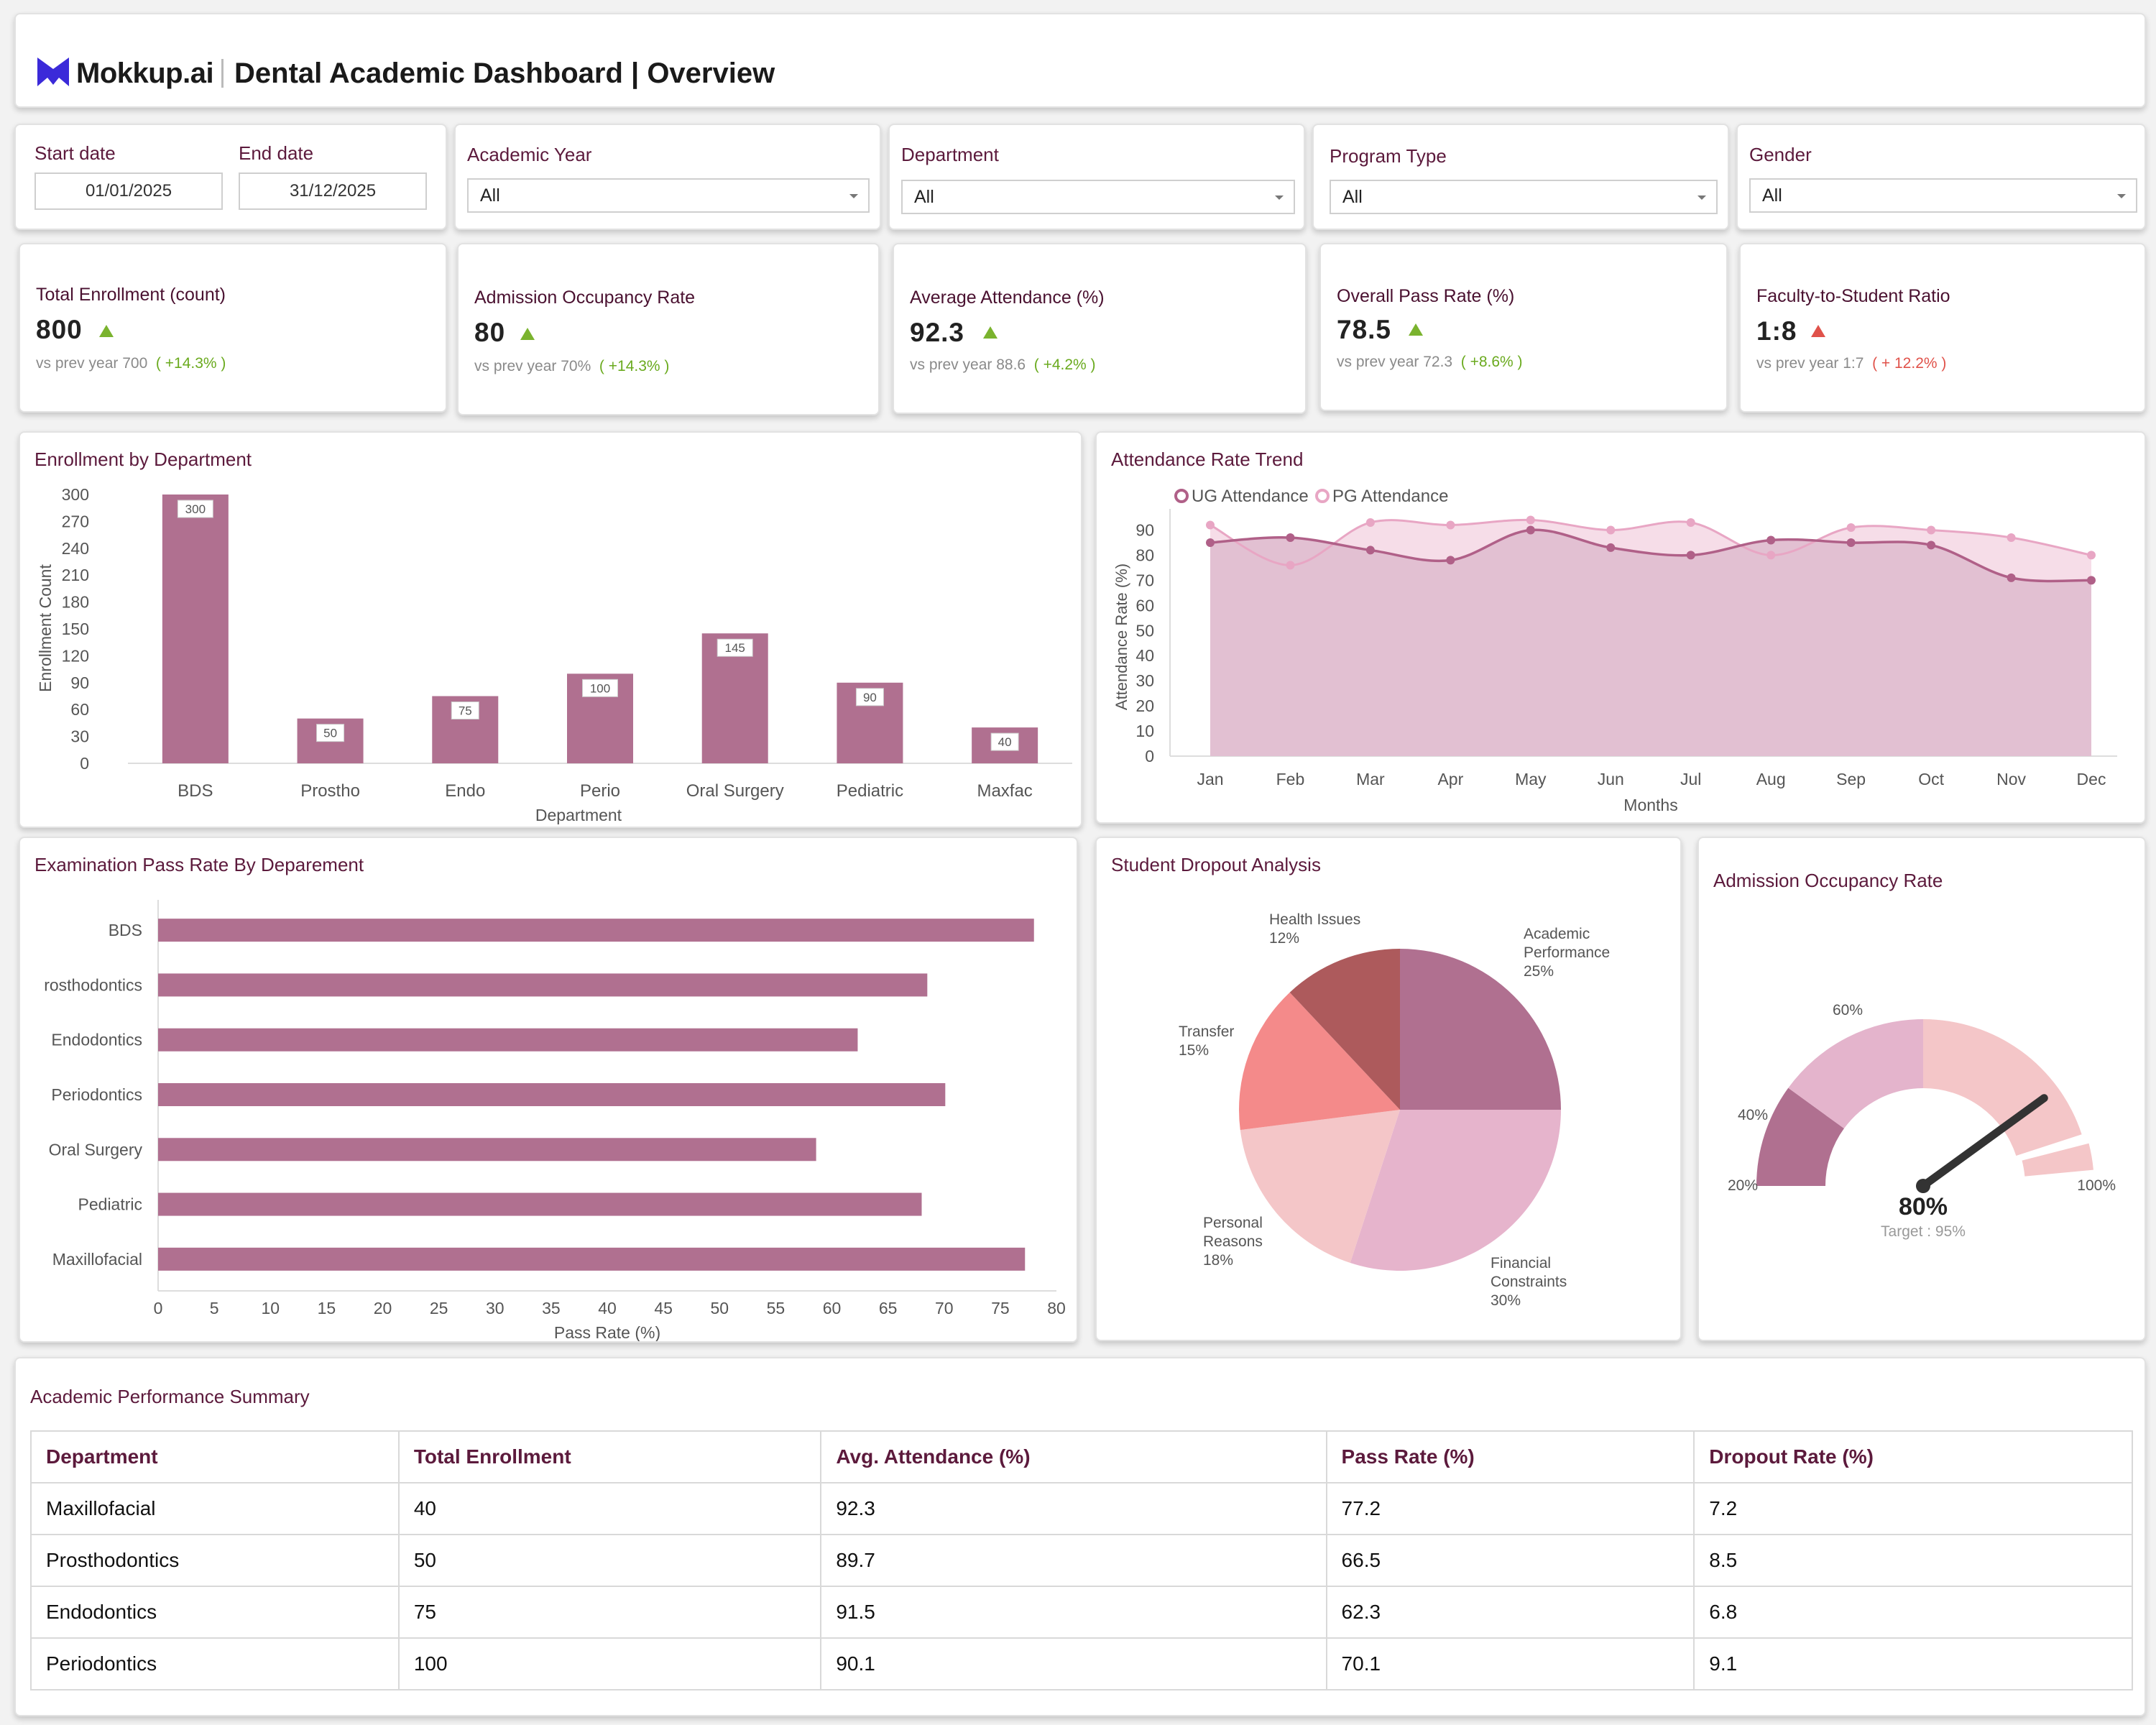 The height and width of the screenshot is (1725, 2156). I want to click on table-cell: 91.5, so click(1073, 1612).